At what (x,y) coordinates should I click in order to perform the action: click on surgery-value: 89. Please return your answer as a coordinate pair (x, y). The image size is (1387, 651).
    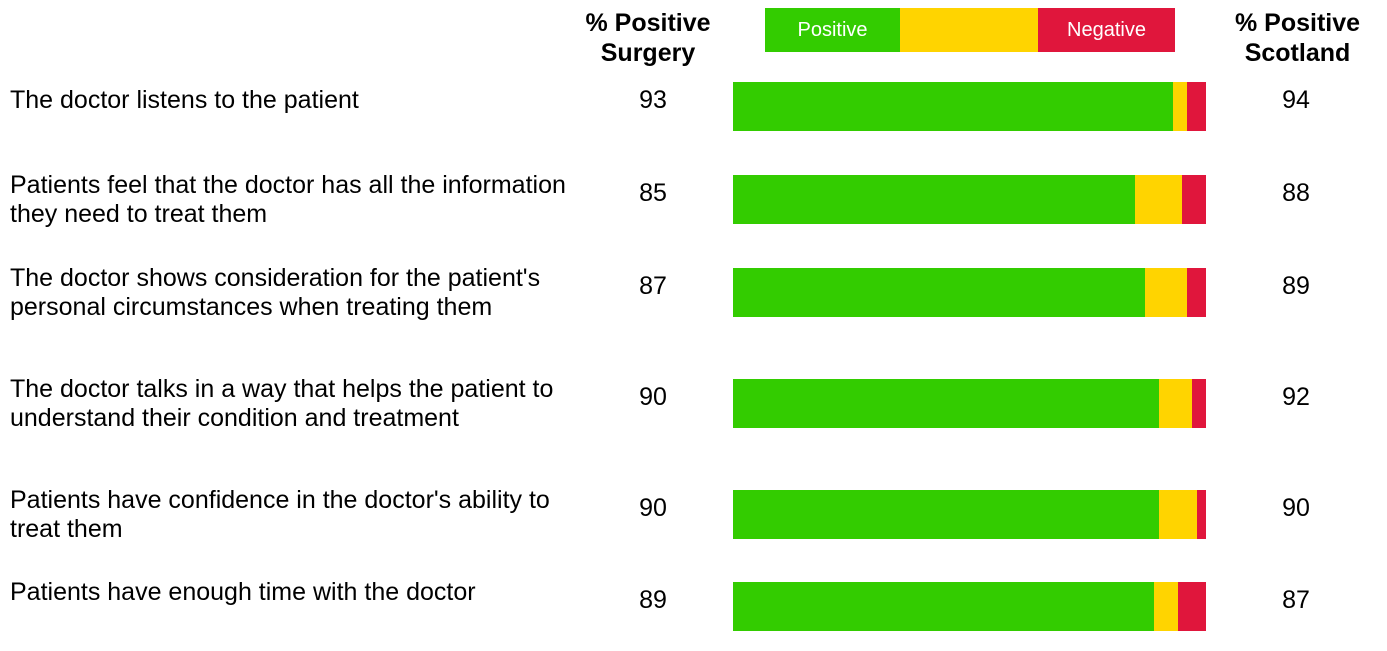
    Looking at the image, I should click on (653, 600).